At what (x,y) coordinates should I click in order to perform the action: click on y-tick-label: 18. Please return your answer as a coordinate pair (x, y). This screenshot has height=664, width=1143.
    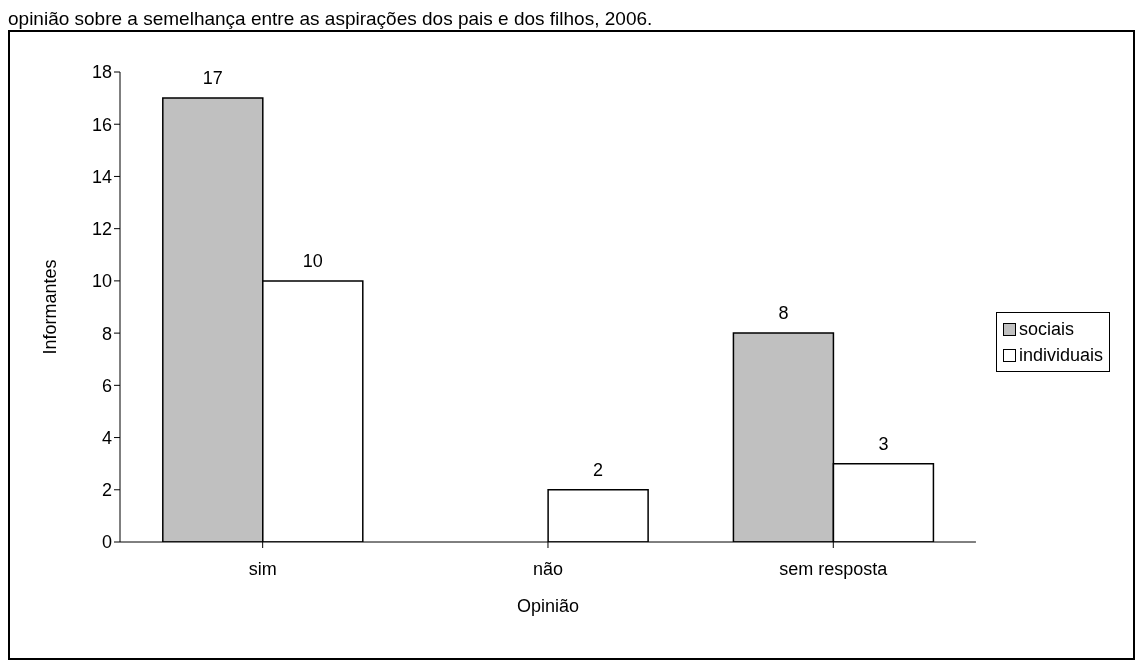
    Looking at the image, I should click on (101, 72).